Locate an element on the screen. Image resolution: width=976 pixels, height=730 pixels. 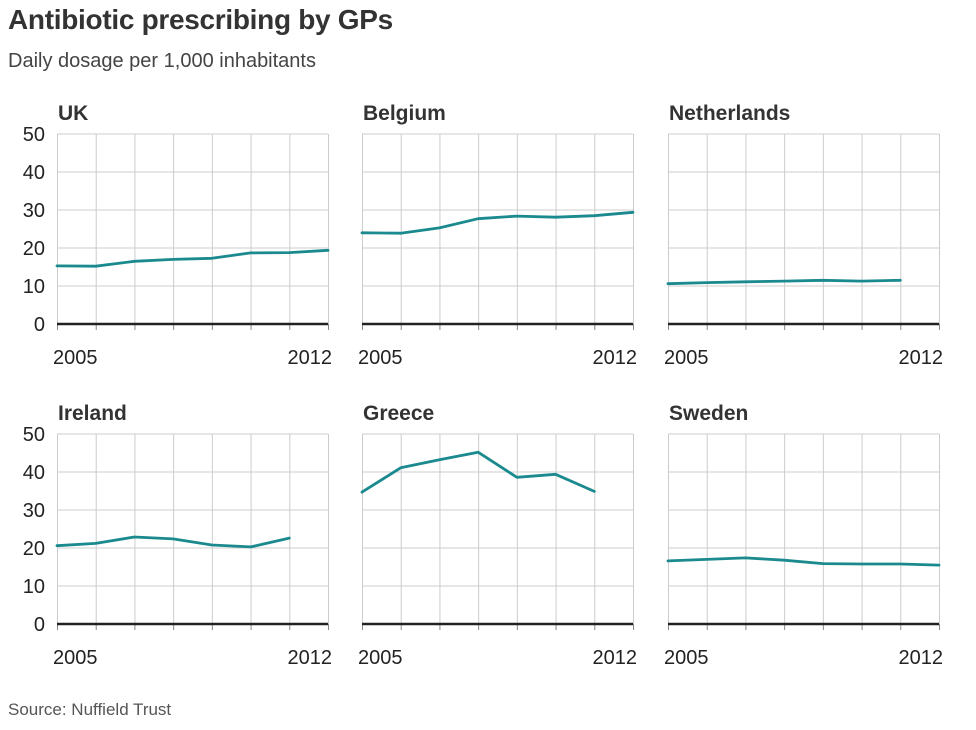
panel-greece: Greece 2005 2012 is located at coordinates (497, 535).